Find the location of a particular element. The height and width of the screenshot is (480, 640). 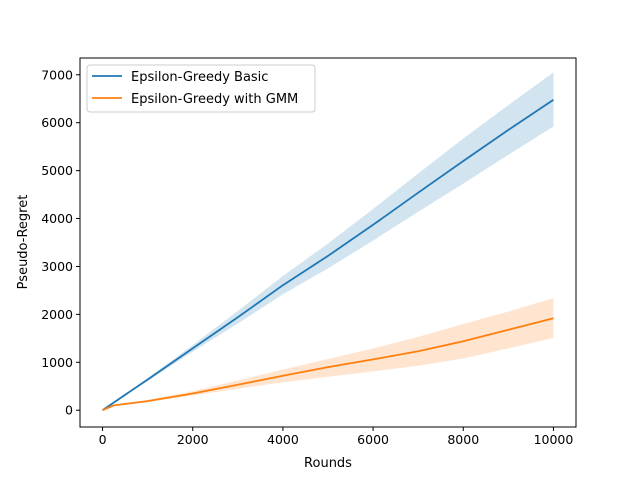

legend-label-gmm: Epsilon-Greedy with GMM is located at coordinates (214, 99).